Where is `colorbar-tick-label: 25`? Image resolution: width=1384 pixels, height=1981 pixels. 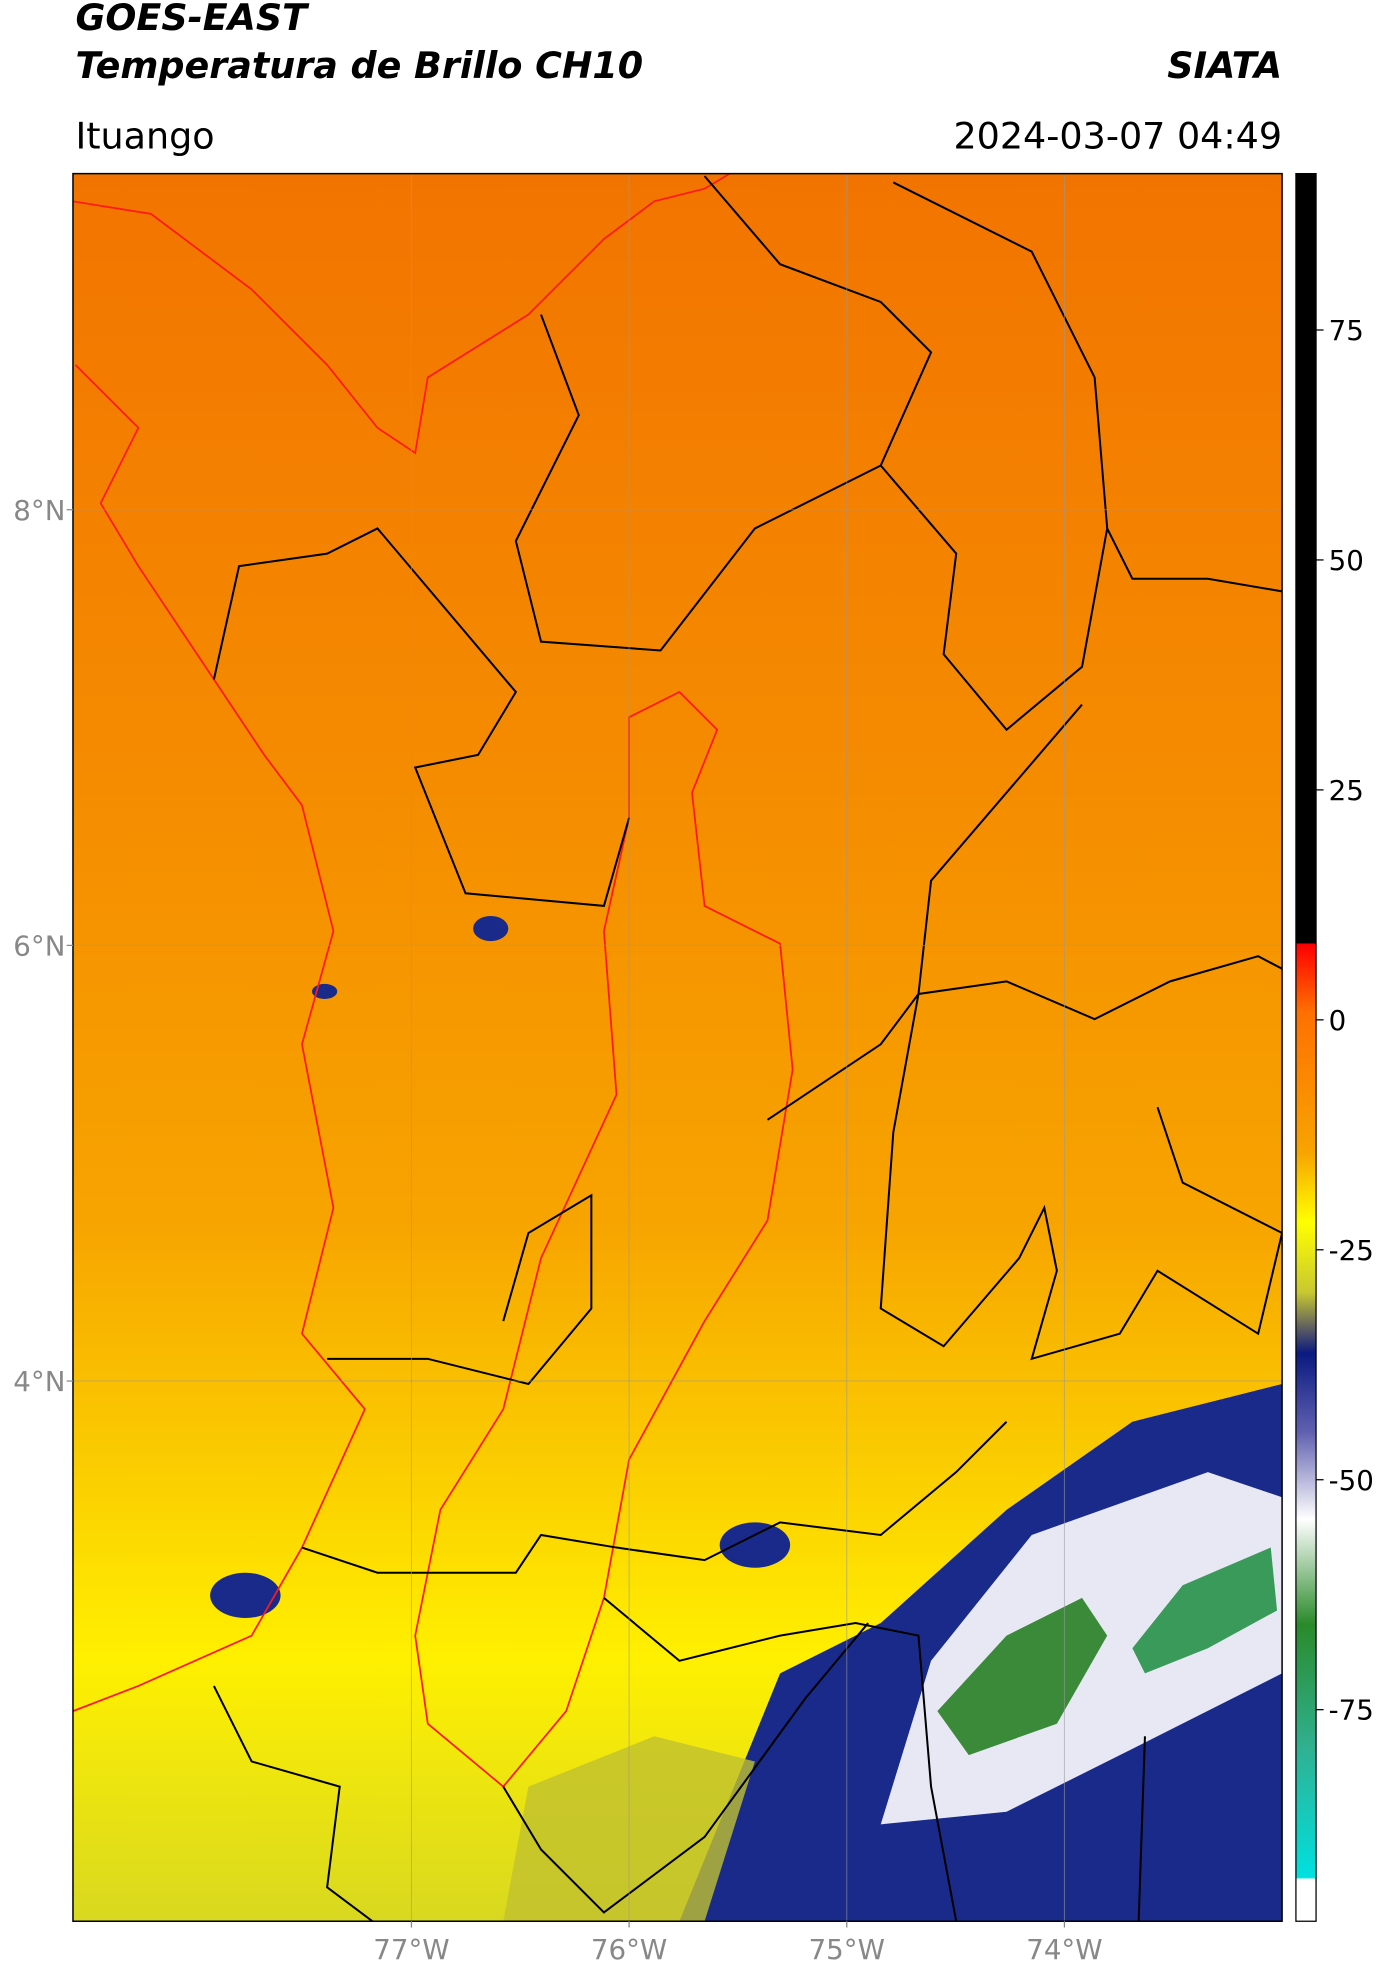
colorbar-tick-label: 25 is located at coordinates (1346, 790).